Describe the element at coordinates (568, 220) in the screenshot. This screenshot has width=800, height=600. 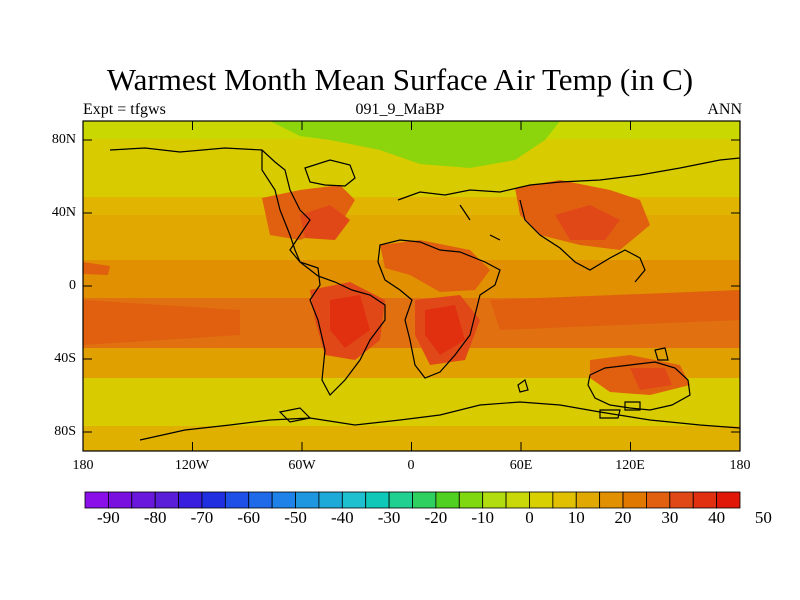
I see `eurasia-outline` at that location.